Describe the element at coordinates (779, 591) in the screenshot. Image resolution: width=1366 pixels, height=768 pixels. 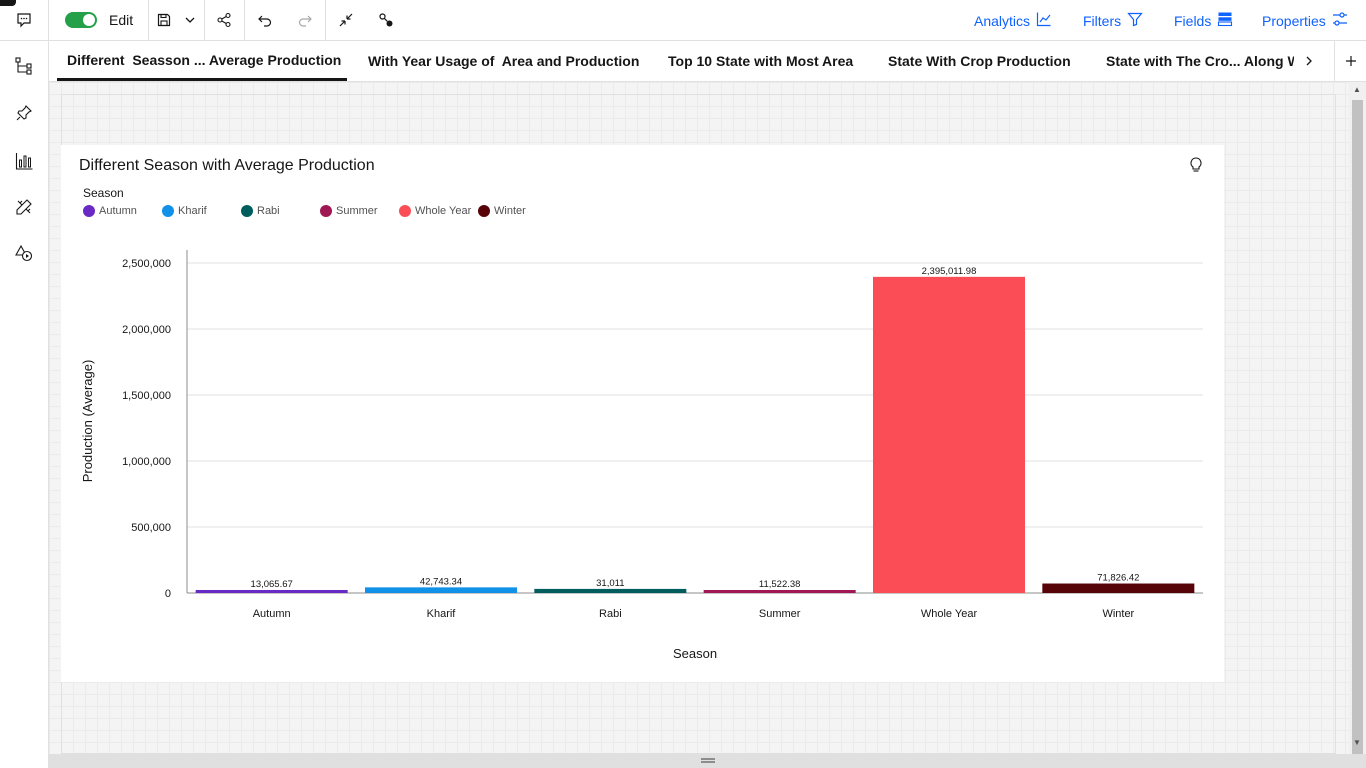
I see `bar-summer` at that location.